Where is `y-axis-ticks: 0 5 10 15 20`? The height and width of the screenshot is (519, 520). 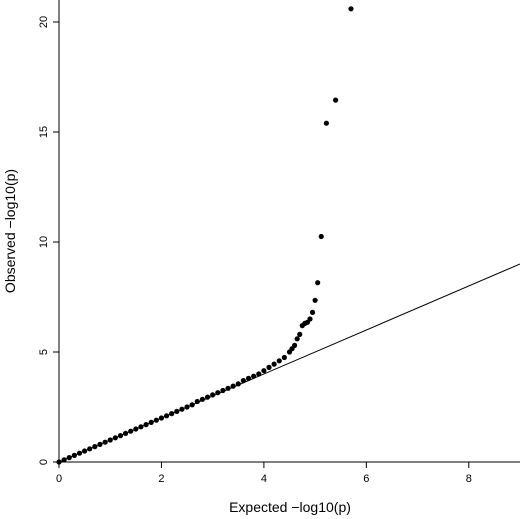
y-axis-ticks: 0 5 10 15 20 is located at coordinates (48, 240).